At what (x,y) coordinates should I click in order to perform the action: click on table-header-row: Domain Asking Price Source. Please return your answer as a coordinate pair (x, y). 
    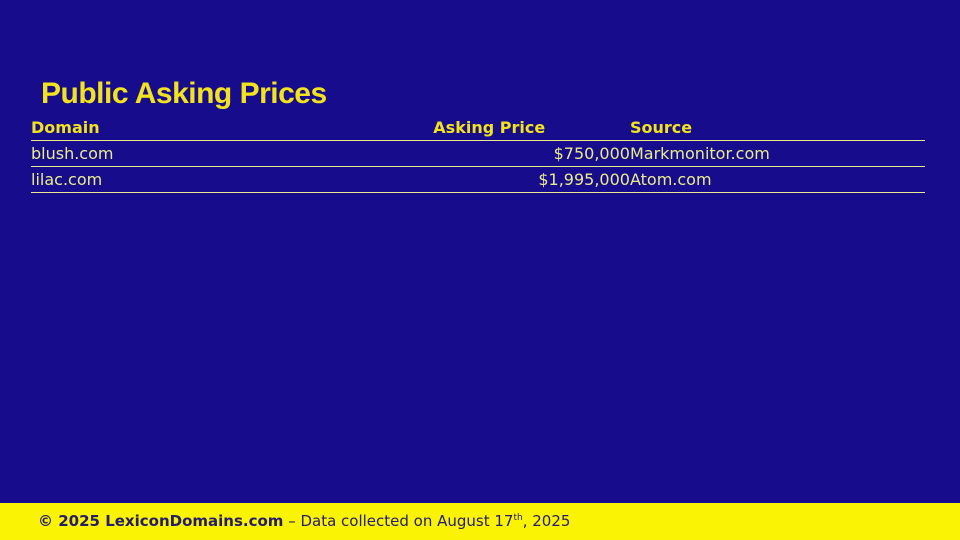
    Looking at the image, I should click on (478, 128).